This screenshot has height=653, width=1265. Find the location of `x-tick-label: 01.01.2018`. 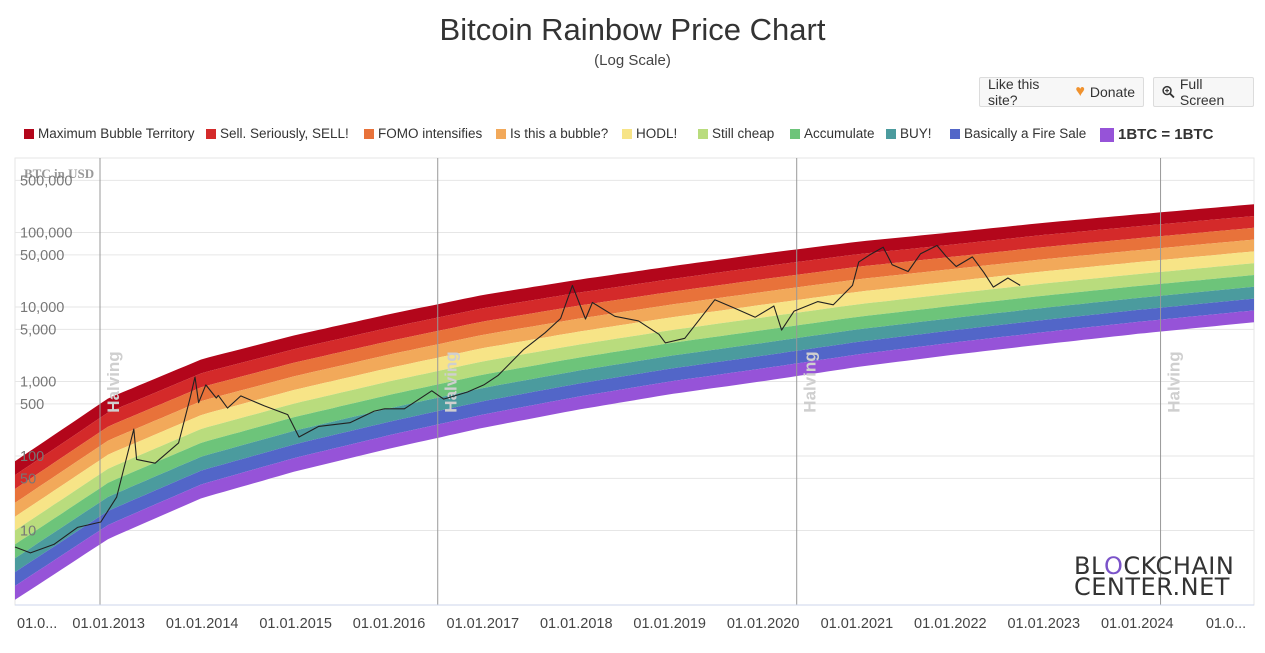

x-tick-label: 01.01.2018 is located at coordinates (576, 624).